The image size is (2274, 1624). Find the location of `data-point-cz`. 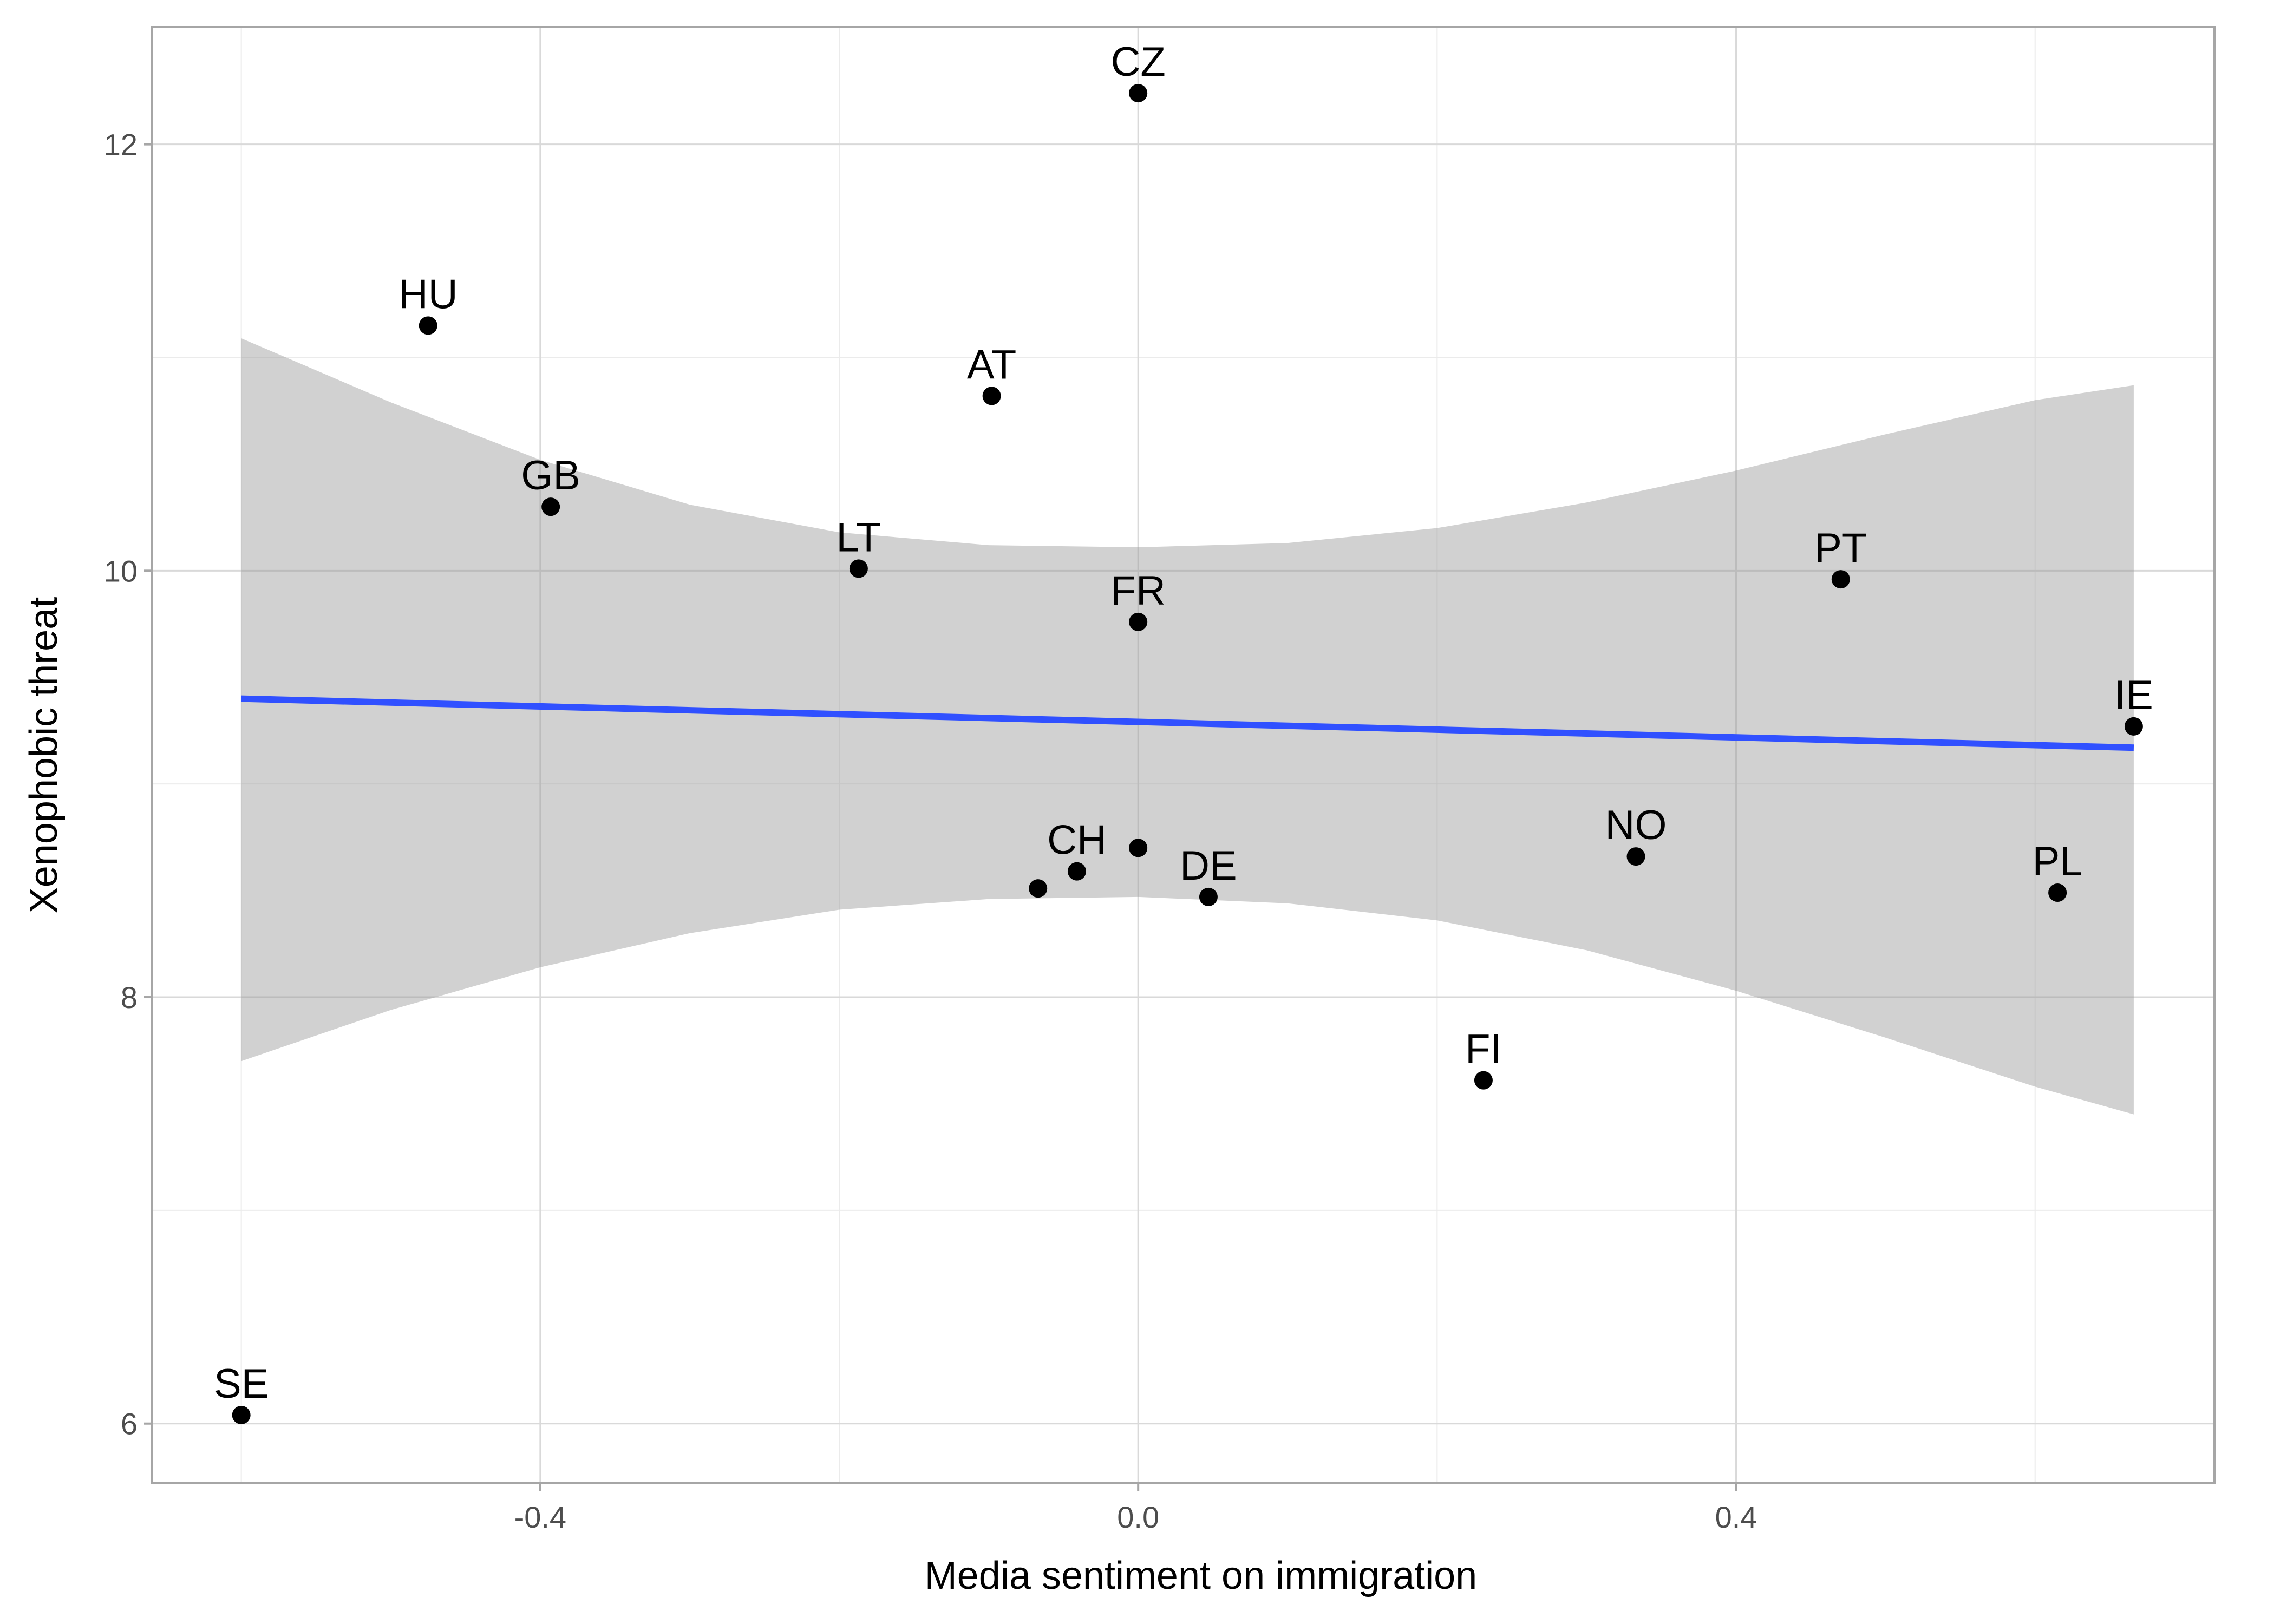

data-point-cz is located at coordinates (1138, 93).